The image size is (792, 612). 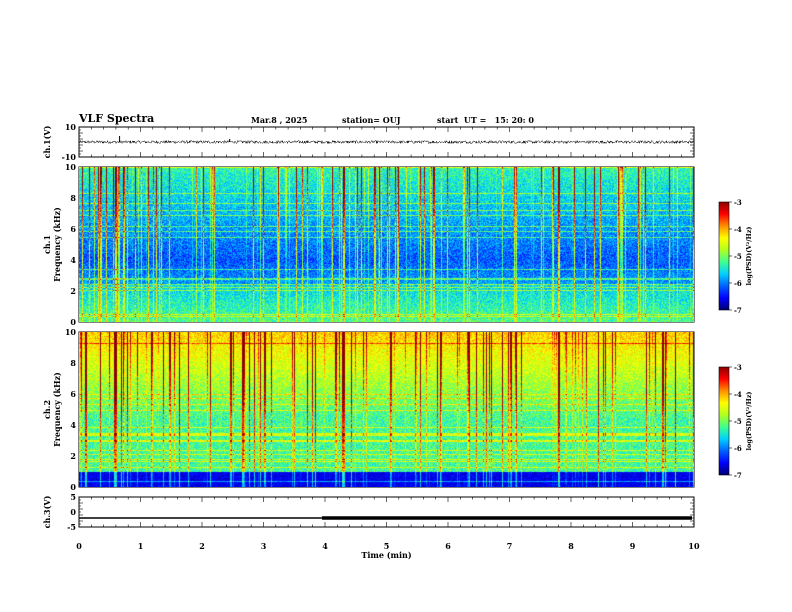 What do you see at coordinates (325, 546) in the screenshot?
I see `x-tick-label: 4` at bounding box center [325, 546].